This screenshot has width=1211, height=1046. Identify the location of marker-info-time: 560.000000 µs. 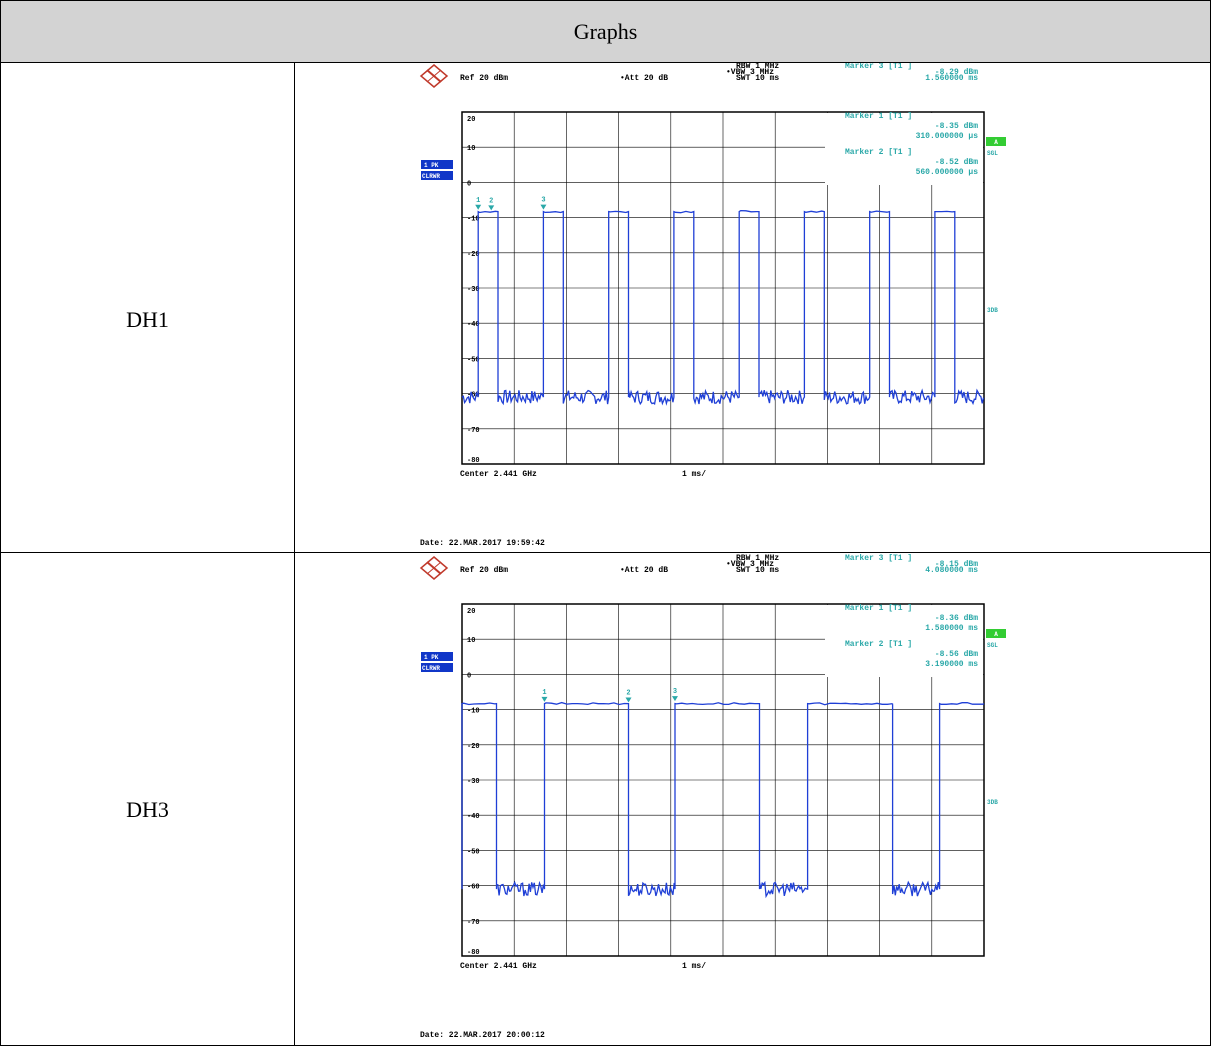
(947, 172).